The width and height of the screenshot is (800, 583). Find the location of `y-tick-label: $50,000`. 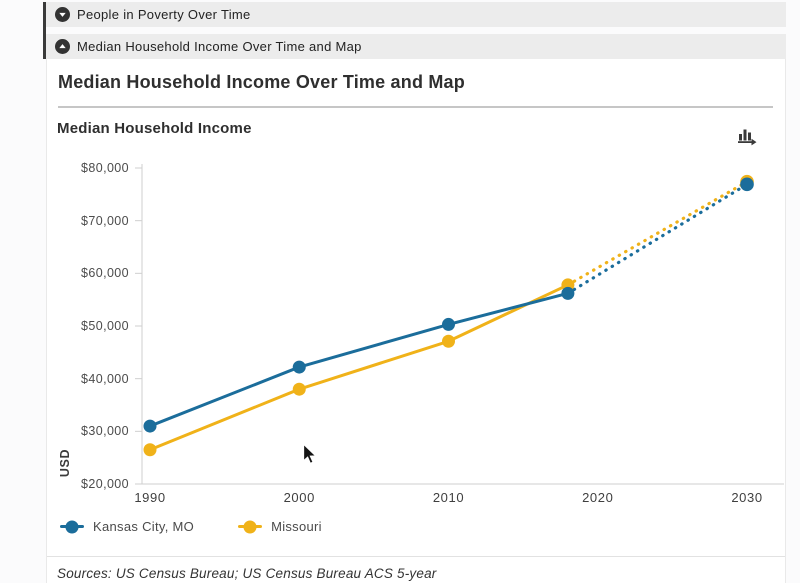

y-tick-label: $50,000 is located at coordinates (105, 326).